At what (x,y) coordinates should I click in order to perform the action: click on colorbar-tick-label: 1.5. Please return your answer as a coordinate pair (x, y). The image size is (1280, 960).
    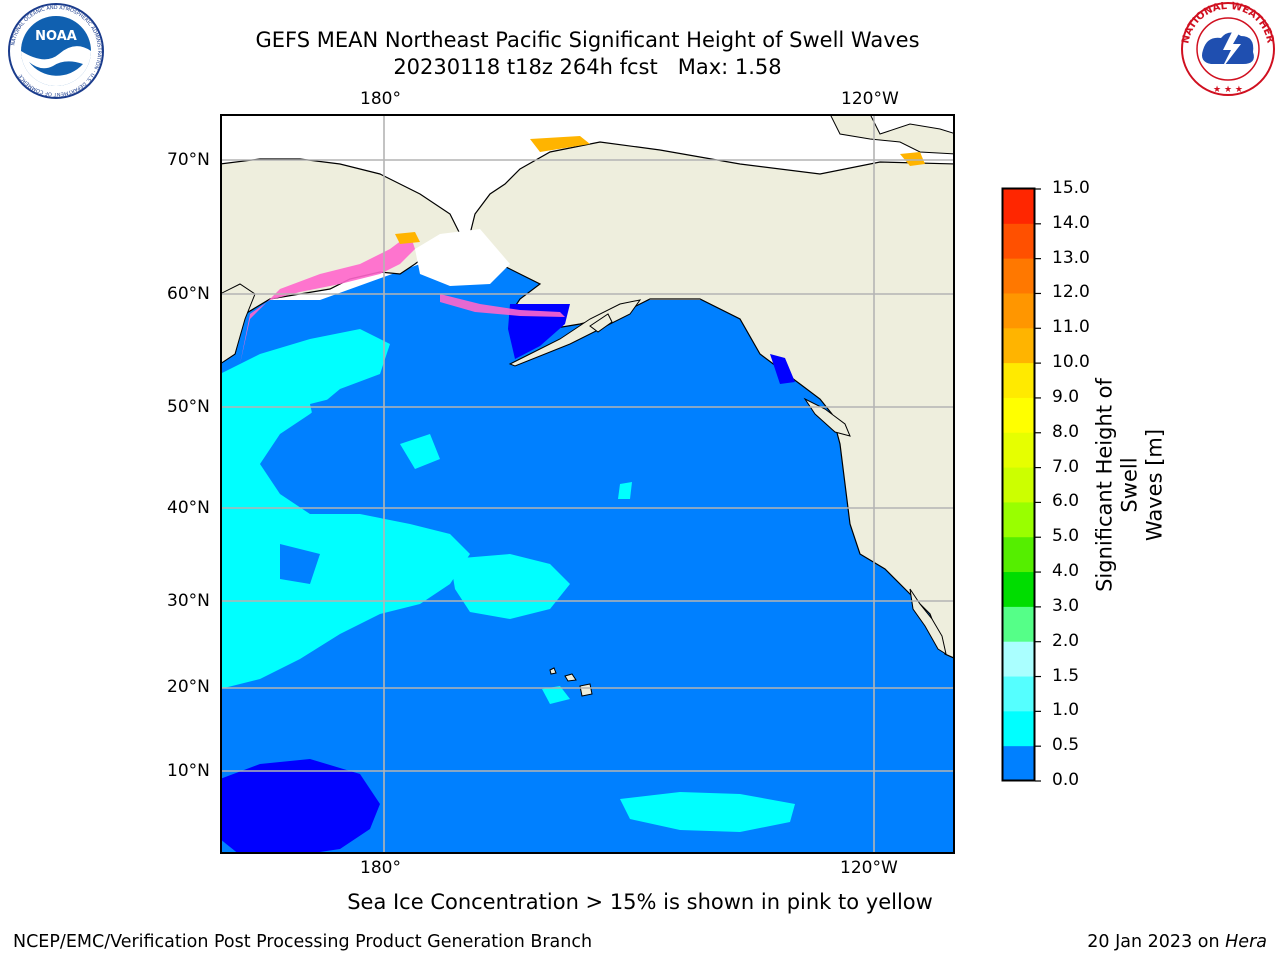
    Looking at the image, I should click on (1066, 675).